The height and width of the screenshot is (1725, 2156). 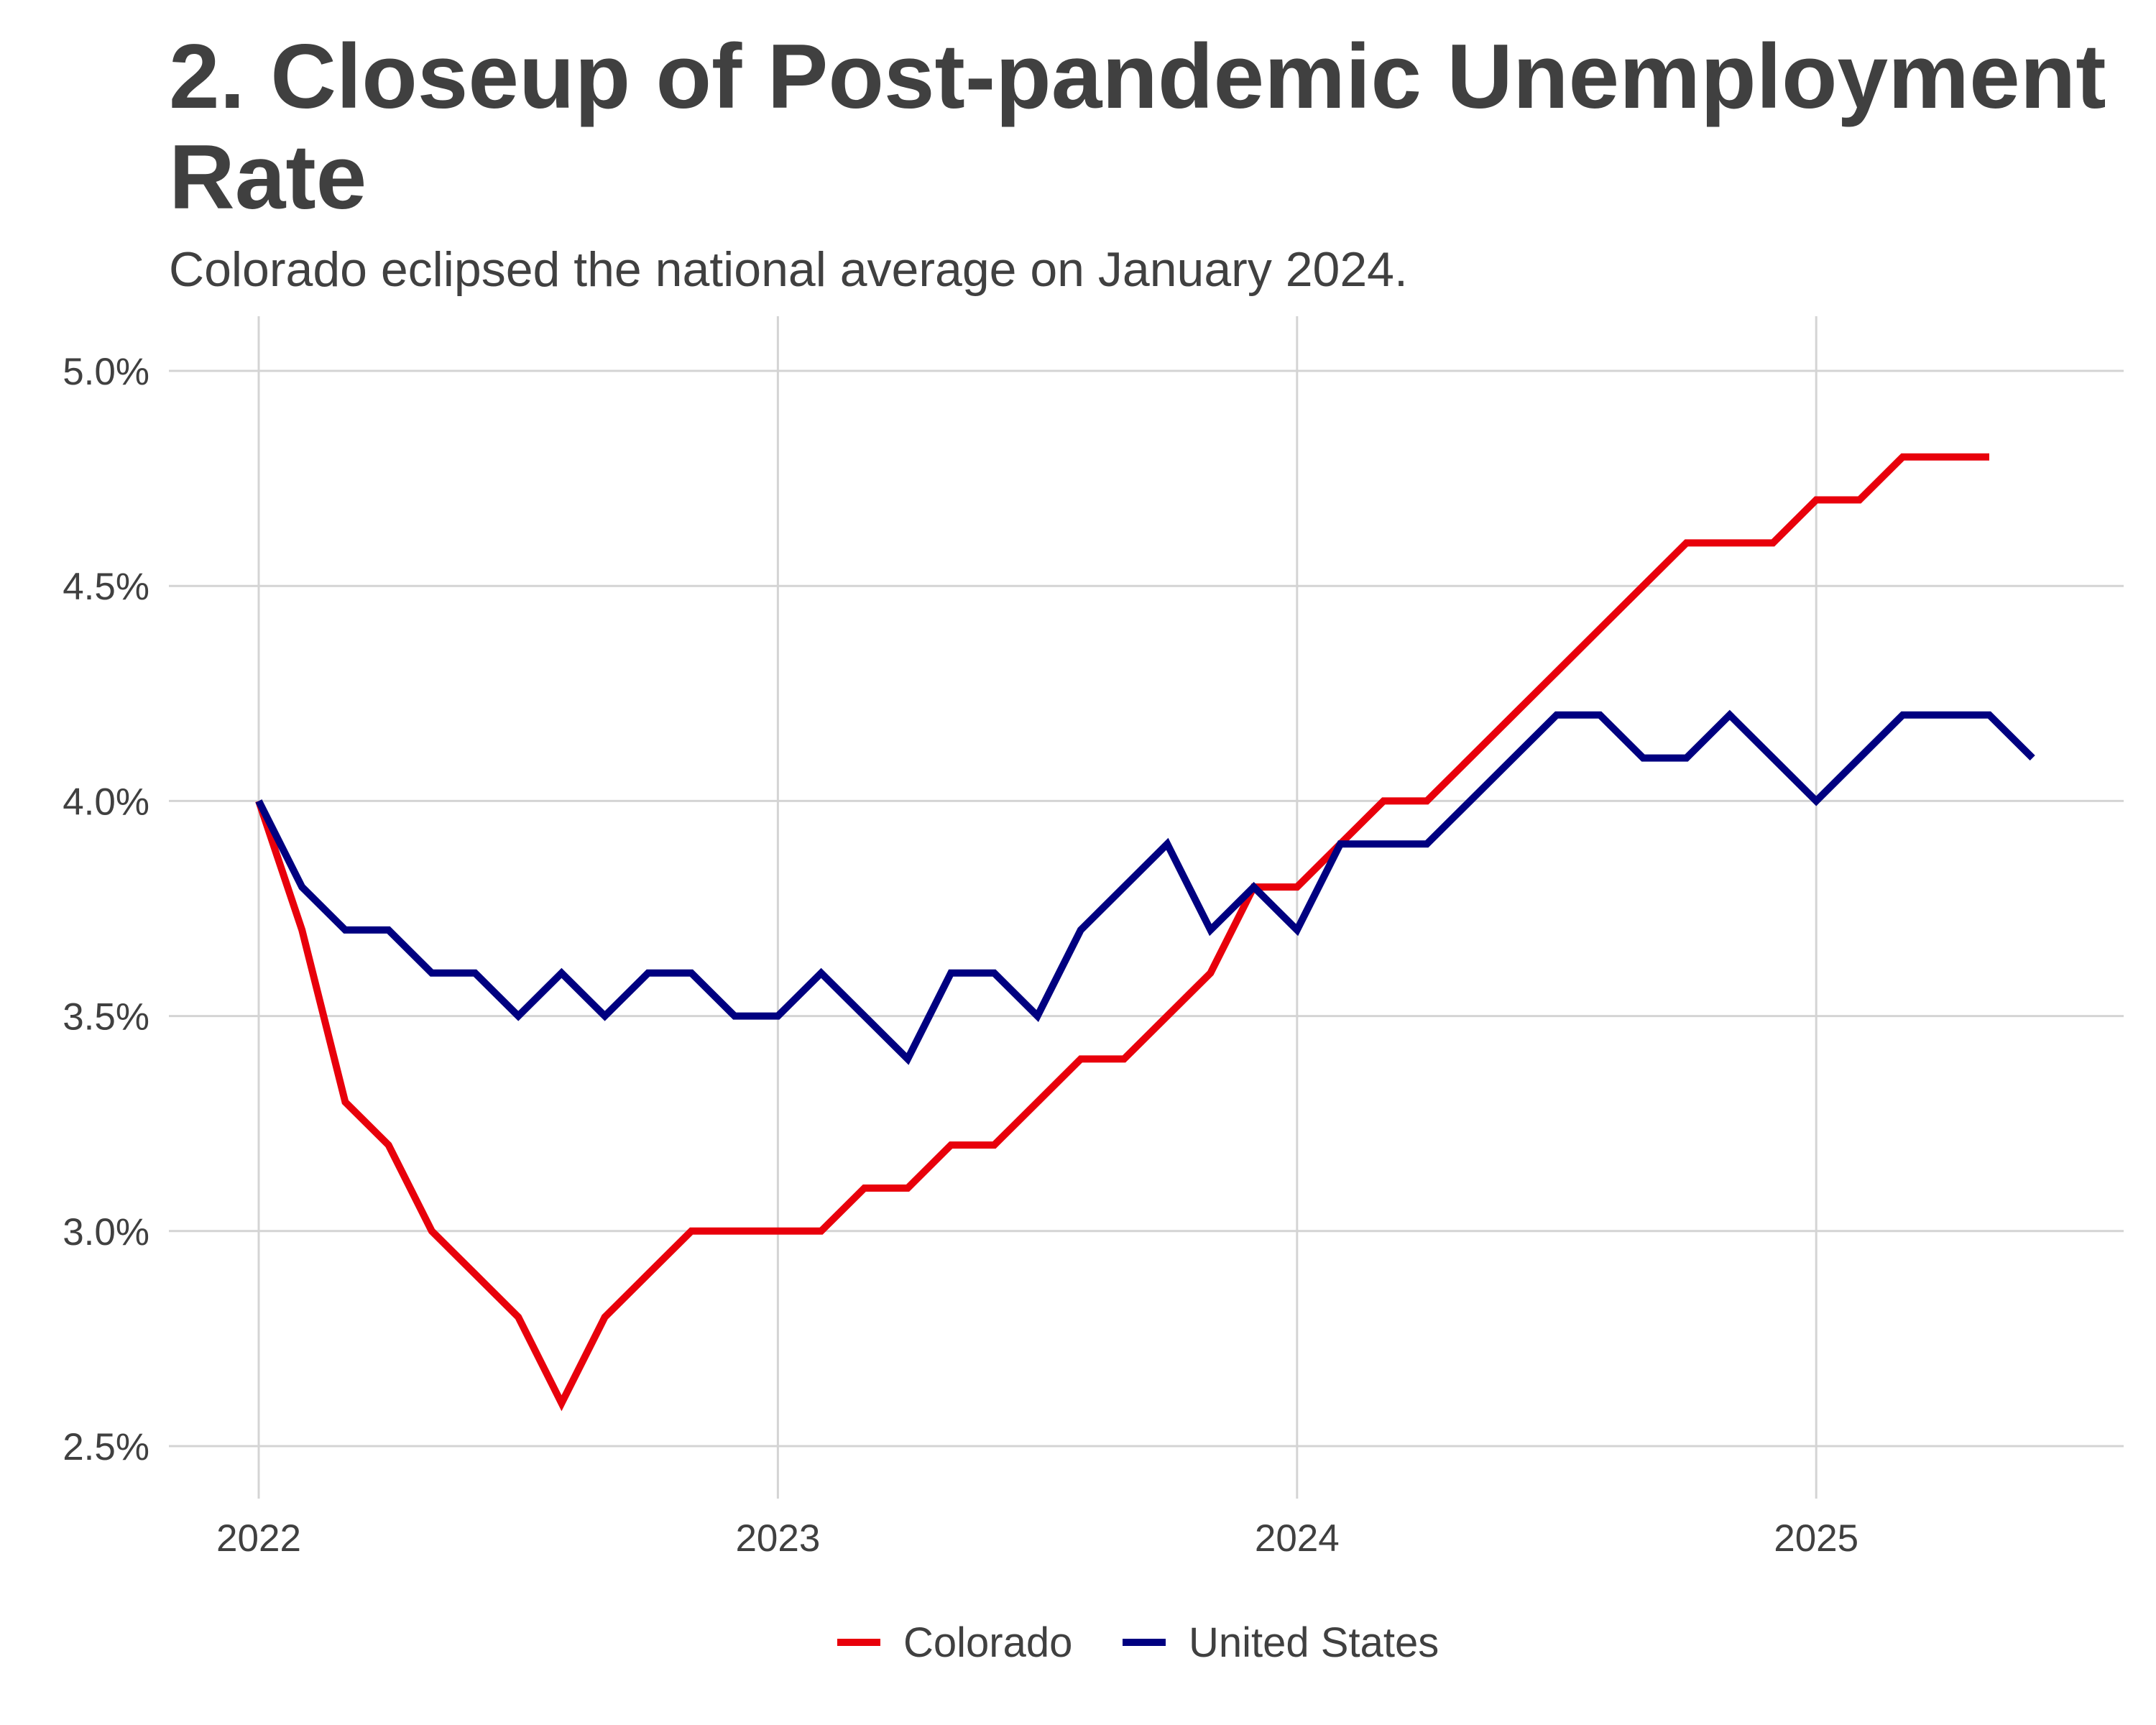 What do you see at coordinates (778, 1538) in the screenshot?
I see `x-tick-label: 2023` at bounding box center [778, 1538].